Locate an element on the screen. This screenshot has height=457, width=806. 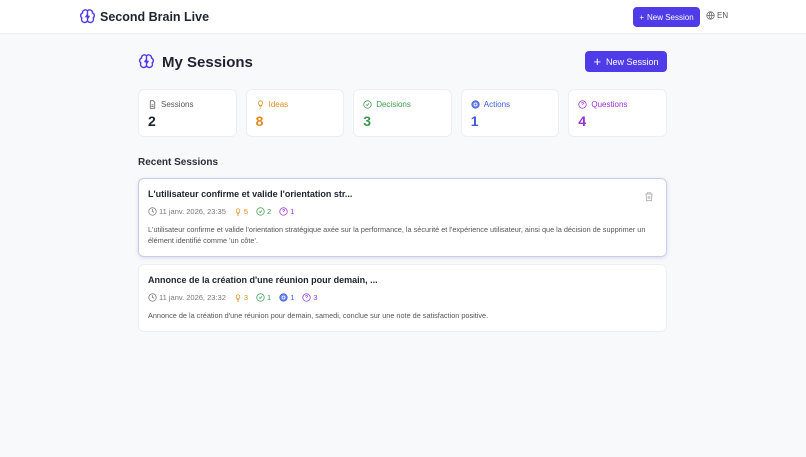
actions-count: 1 is located at coordinates (286, 297).